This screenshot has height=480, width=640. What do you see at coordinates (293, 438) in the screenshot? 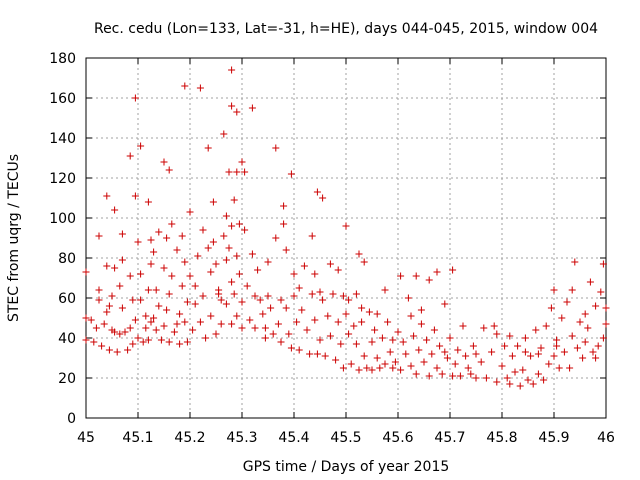
I see `x-tick-label: 45.4` at bounding box center [293, 438].